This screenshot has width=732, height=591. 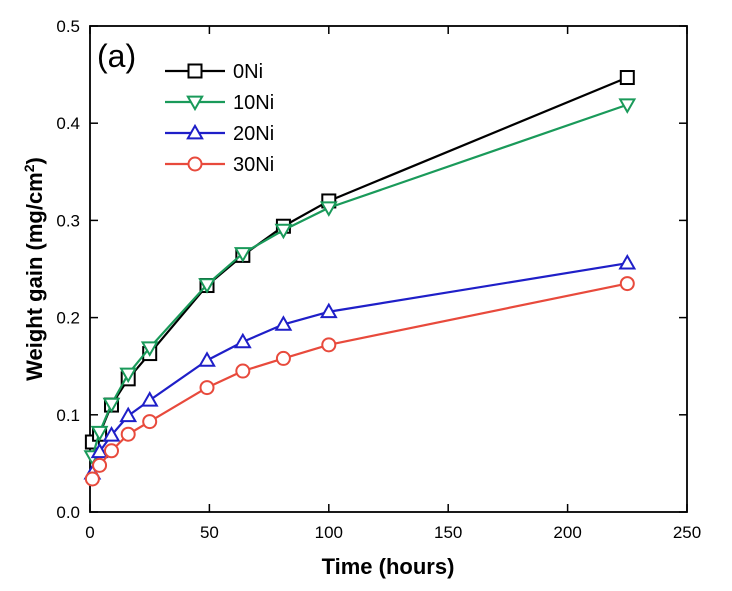 I want to click on legend: 0Ni 10Ni 20Ni 30Ni, so click(x=219, y=118).